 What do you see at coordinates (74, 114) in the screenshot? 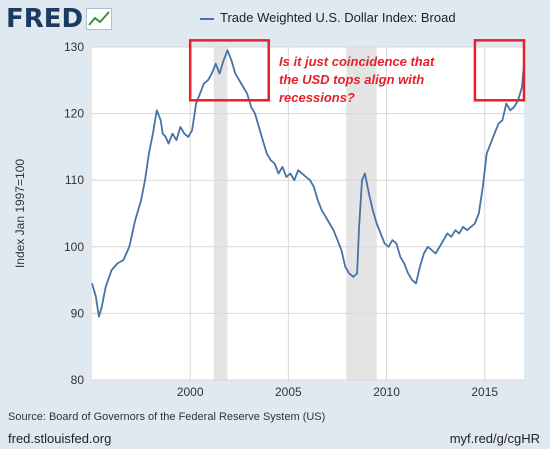
I see `y-tick-label-120: 120` at bounding box center [74, 114].